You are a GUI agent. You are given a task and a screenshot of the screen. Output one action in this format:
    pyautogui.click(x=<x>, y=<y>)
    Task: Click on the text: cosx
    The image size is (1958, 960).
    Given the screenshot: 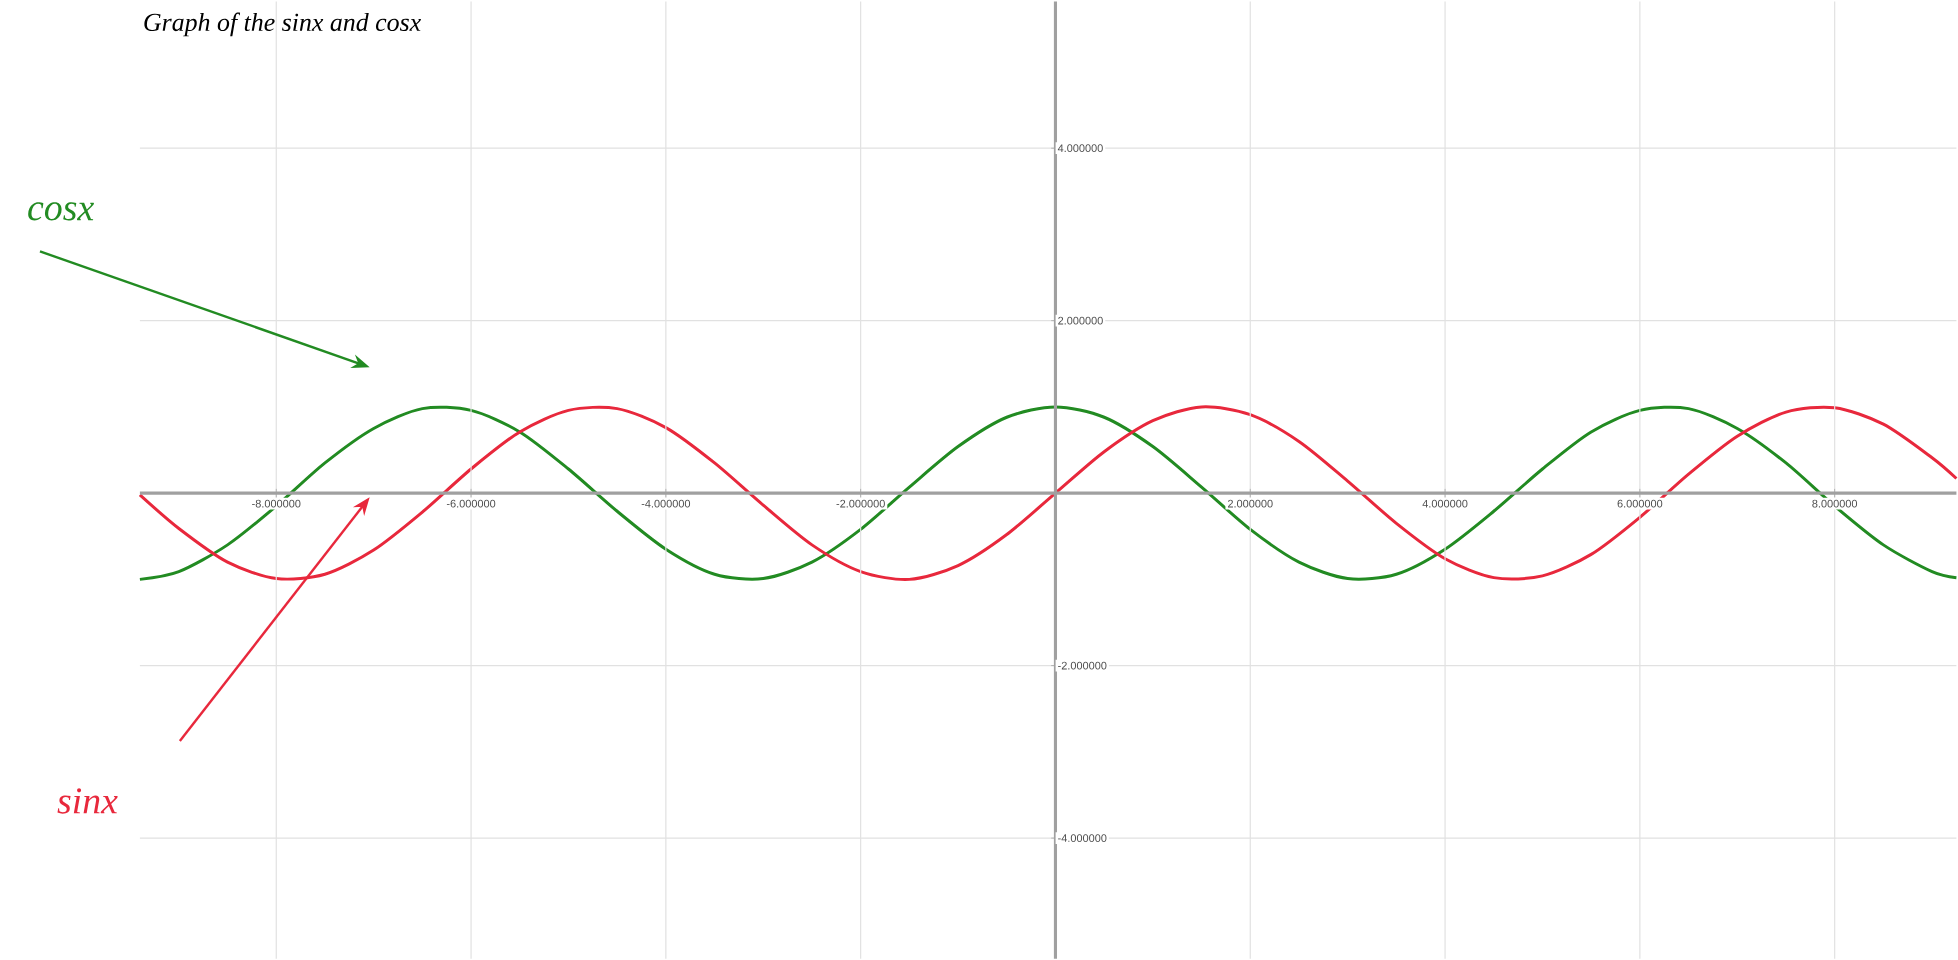 What is the action you would take?
    pyautogui.click(x=61, y=211)
    